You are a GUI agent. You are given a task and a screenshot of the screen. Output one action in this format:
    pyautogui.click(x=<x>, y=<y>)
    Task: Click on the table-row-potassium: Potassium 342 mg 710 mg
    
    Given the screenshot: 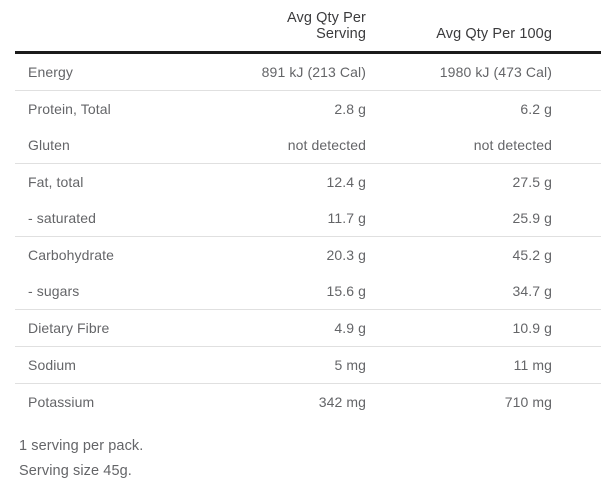 What is the action you would take?
    pyautogui.click(x=308, y=402)
    